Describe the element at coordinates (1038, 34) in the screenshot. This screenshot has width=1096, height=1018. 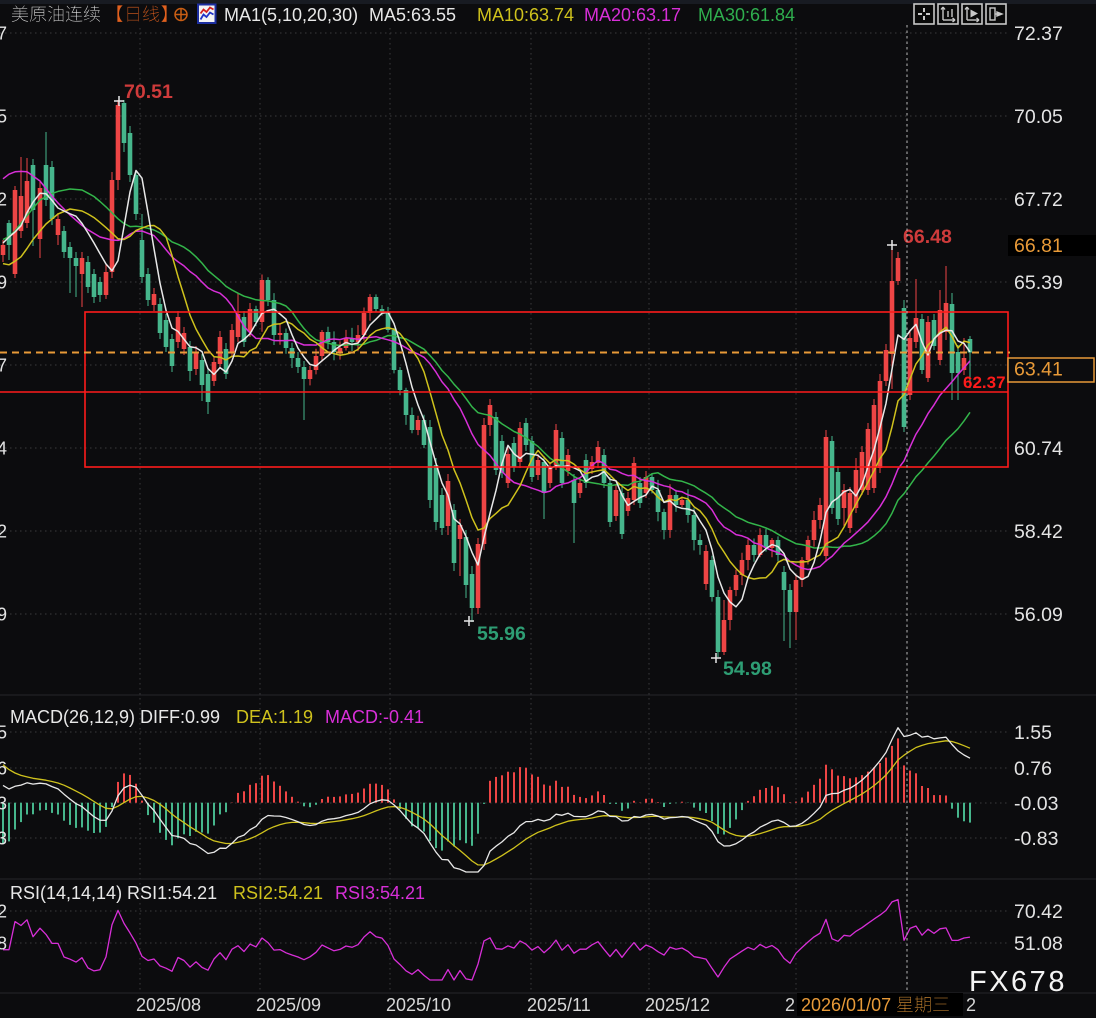
I see `svg-text: 72.37` at that location.